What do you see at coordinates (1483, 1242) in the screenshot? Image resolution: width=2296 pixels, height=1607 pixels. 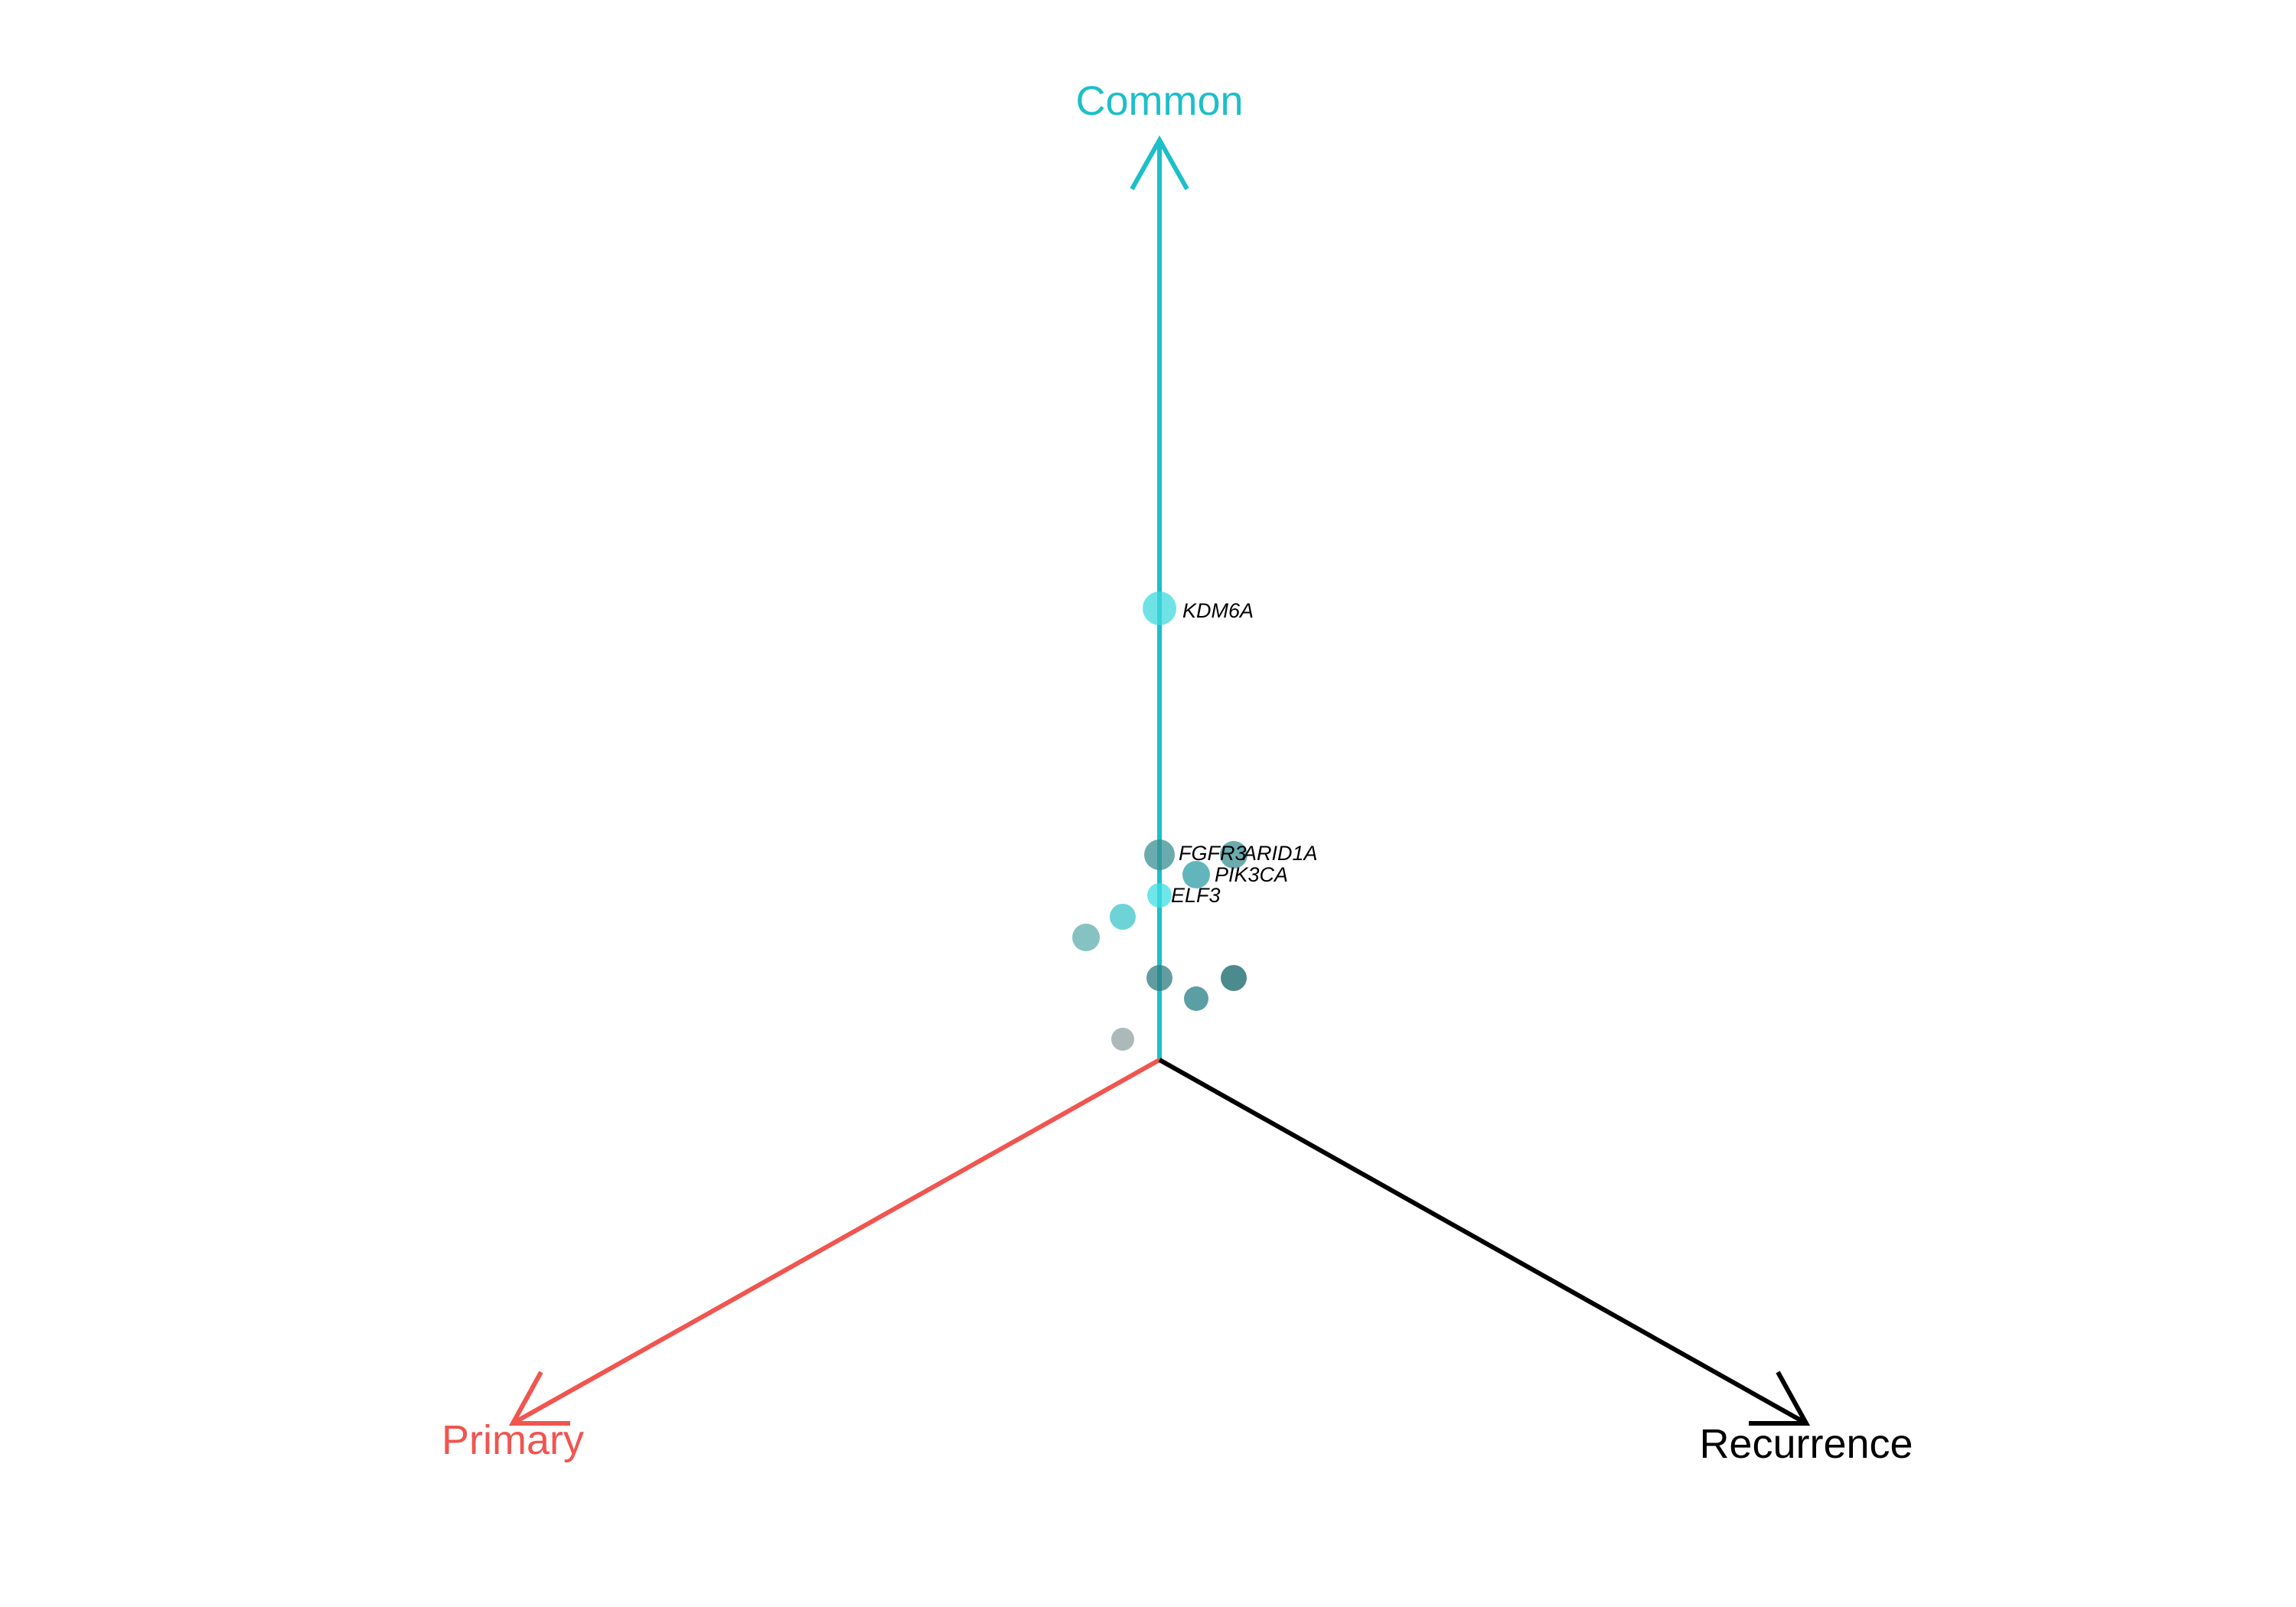 I see `recurrence-axis-line` at bounding box center [1483, 1242].